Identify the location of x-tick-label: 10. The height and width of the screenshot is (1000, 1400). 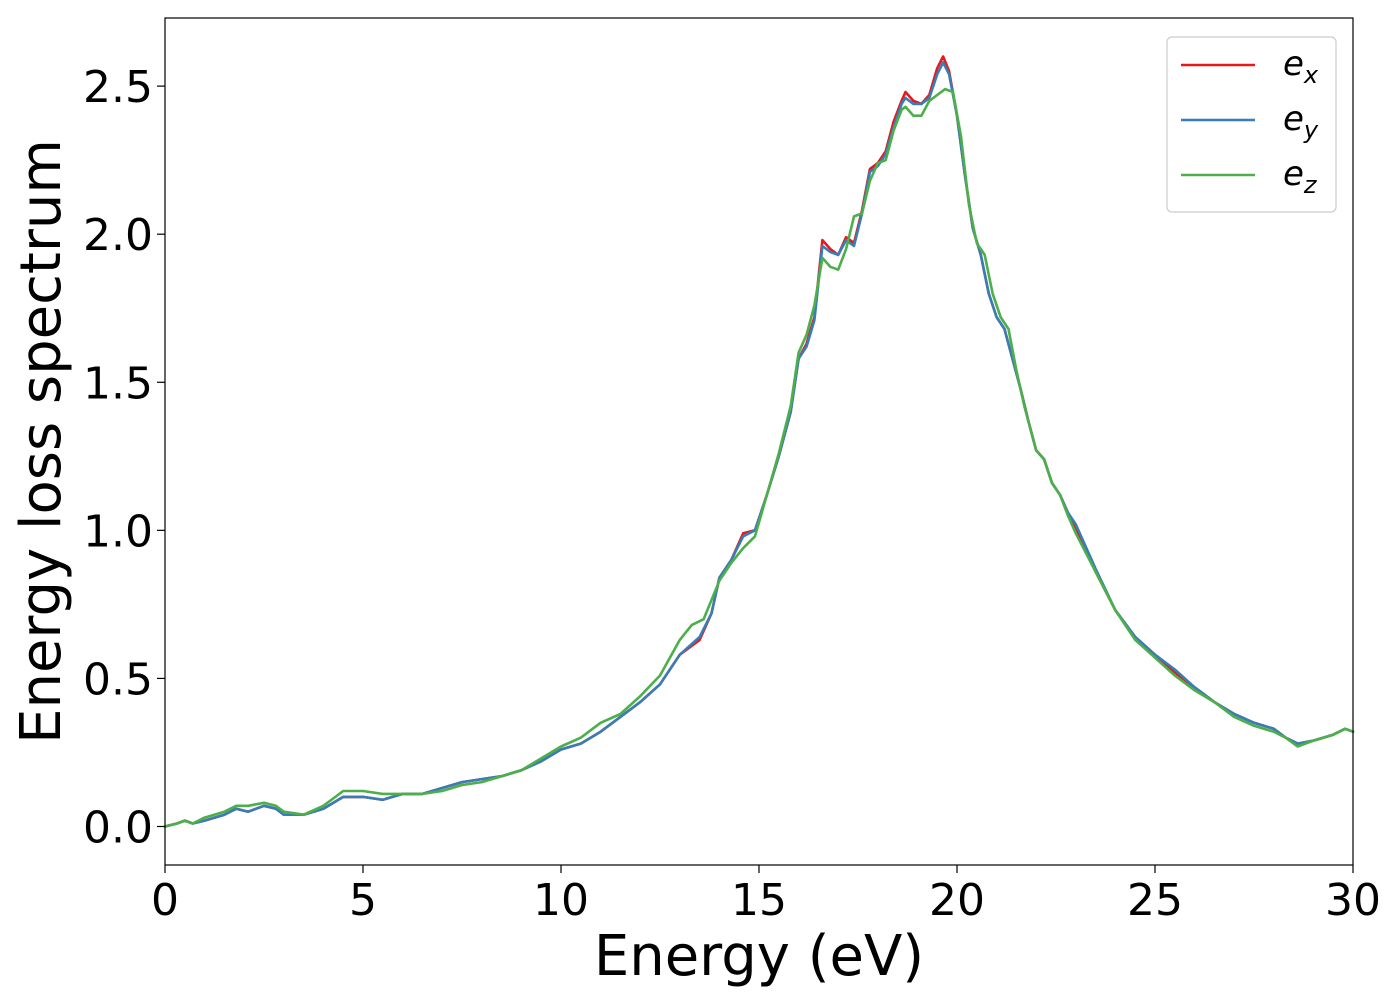
(561, 900).